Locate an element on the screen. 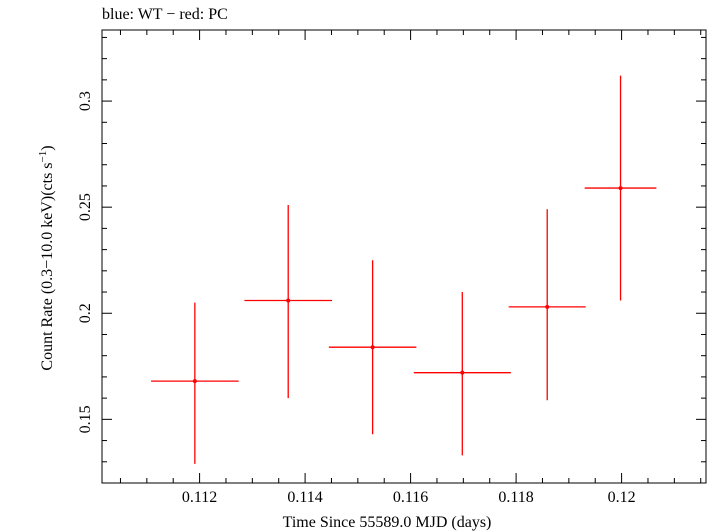  x-tick-label: 0.12 is located at coordinates (622, 497).